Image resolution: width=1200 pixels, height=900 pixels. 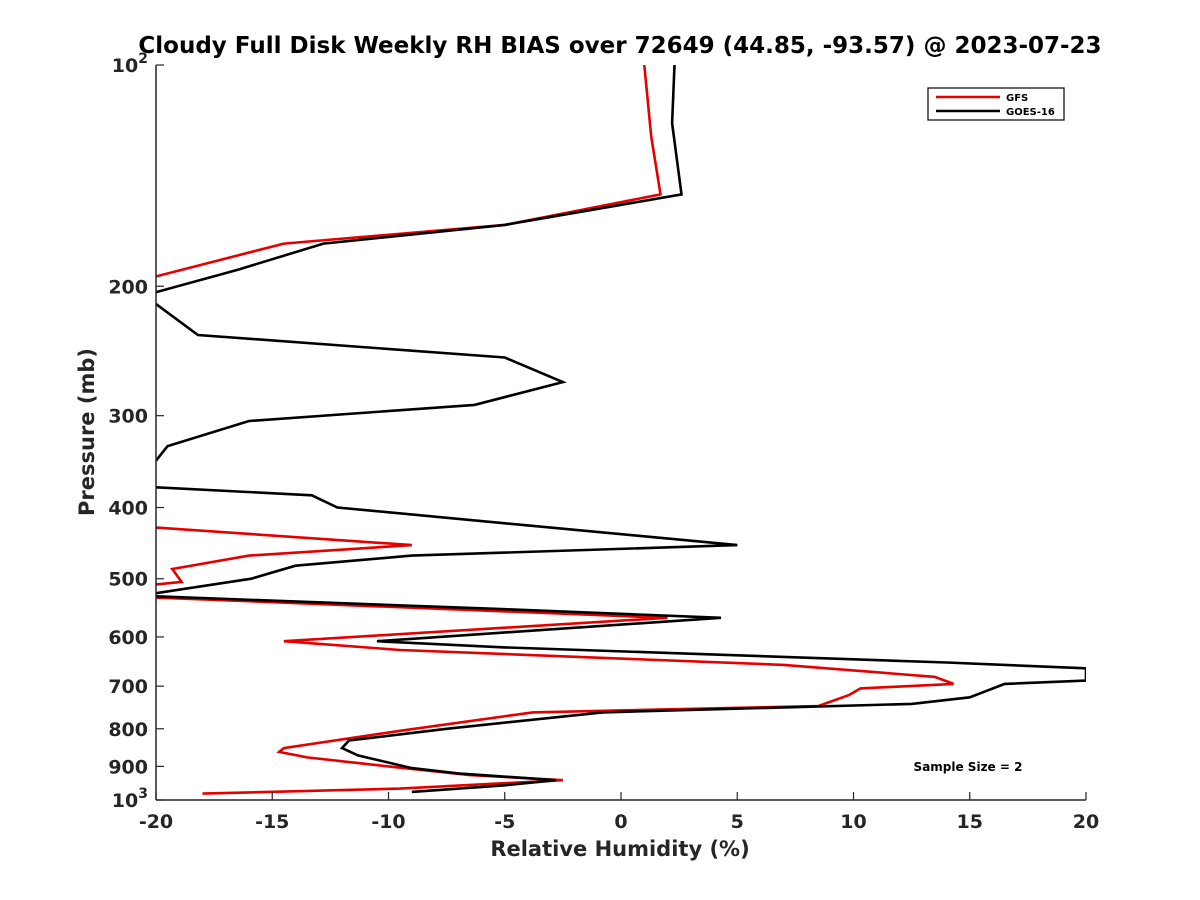 What do you see at coordinates (620, 822) in the screenshot?
I see `x-tick-label: 0` at bounding box center [620, 822].